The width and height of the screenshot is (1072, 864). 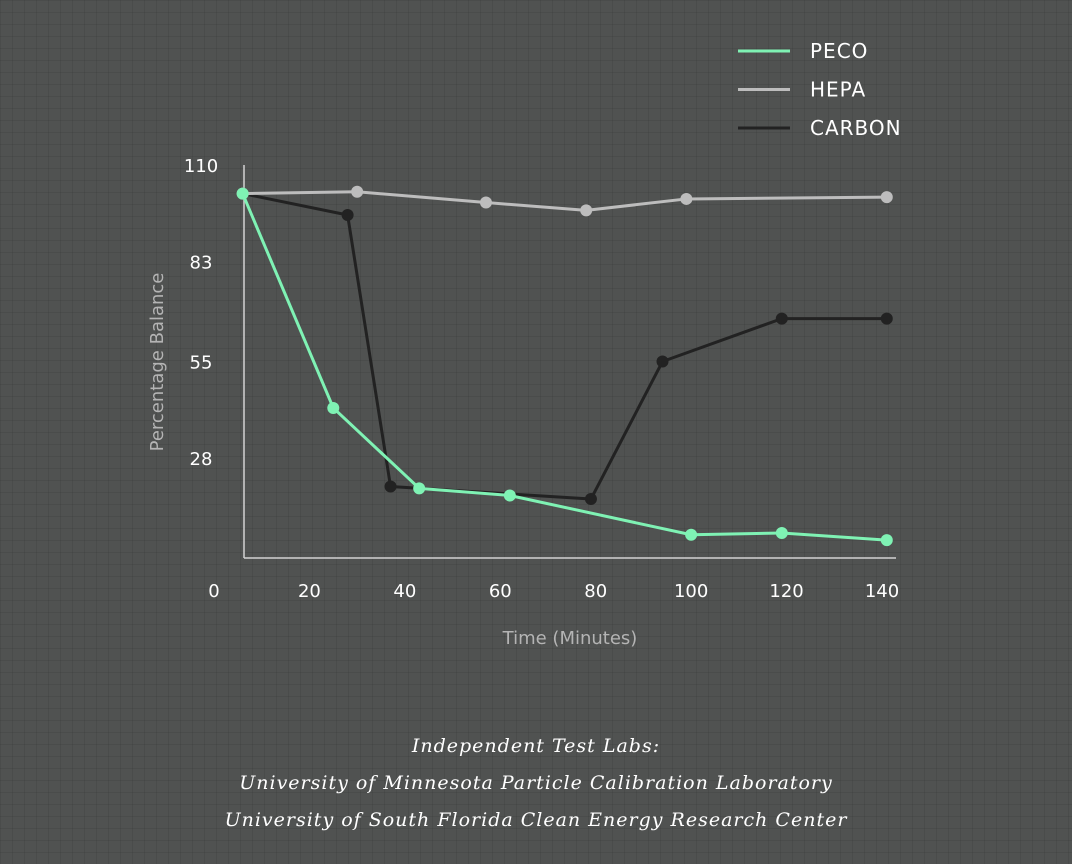 What do you see at coordinates (213, 591) in the screenshot?
I see `x-tick-label-0: 0` at bounding box center [213, 591].